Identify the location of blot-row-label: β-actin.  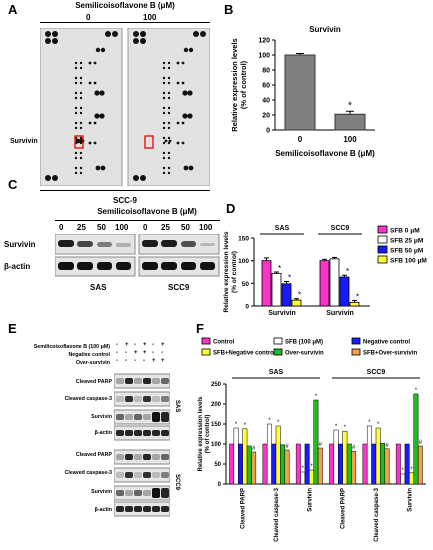
(103, 510).